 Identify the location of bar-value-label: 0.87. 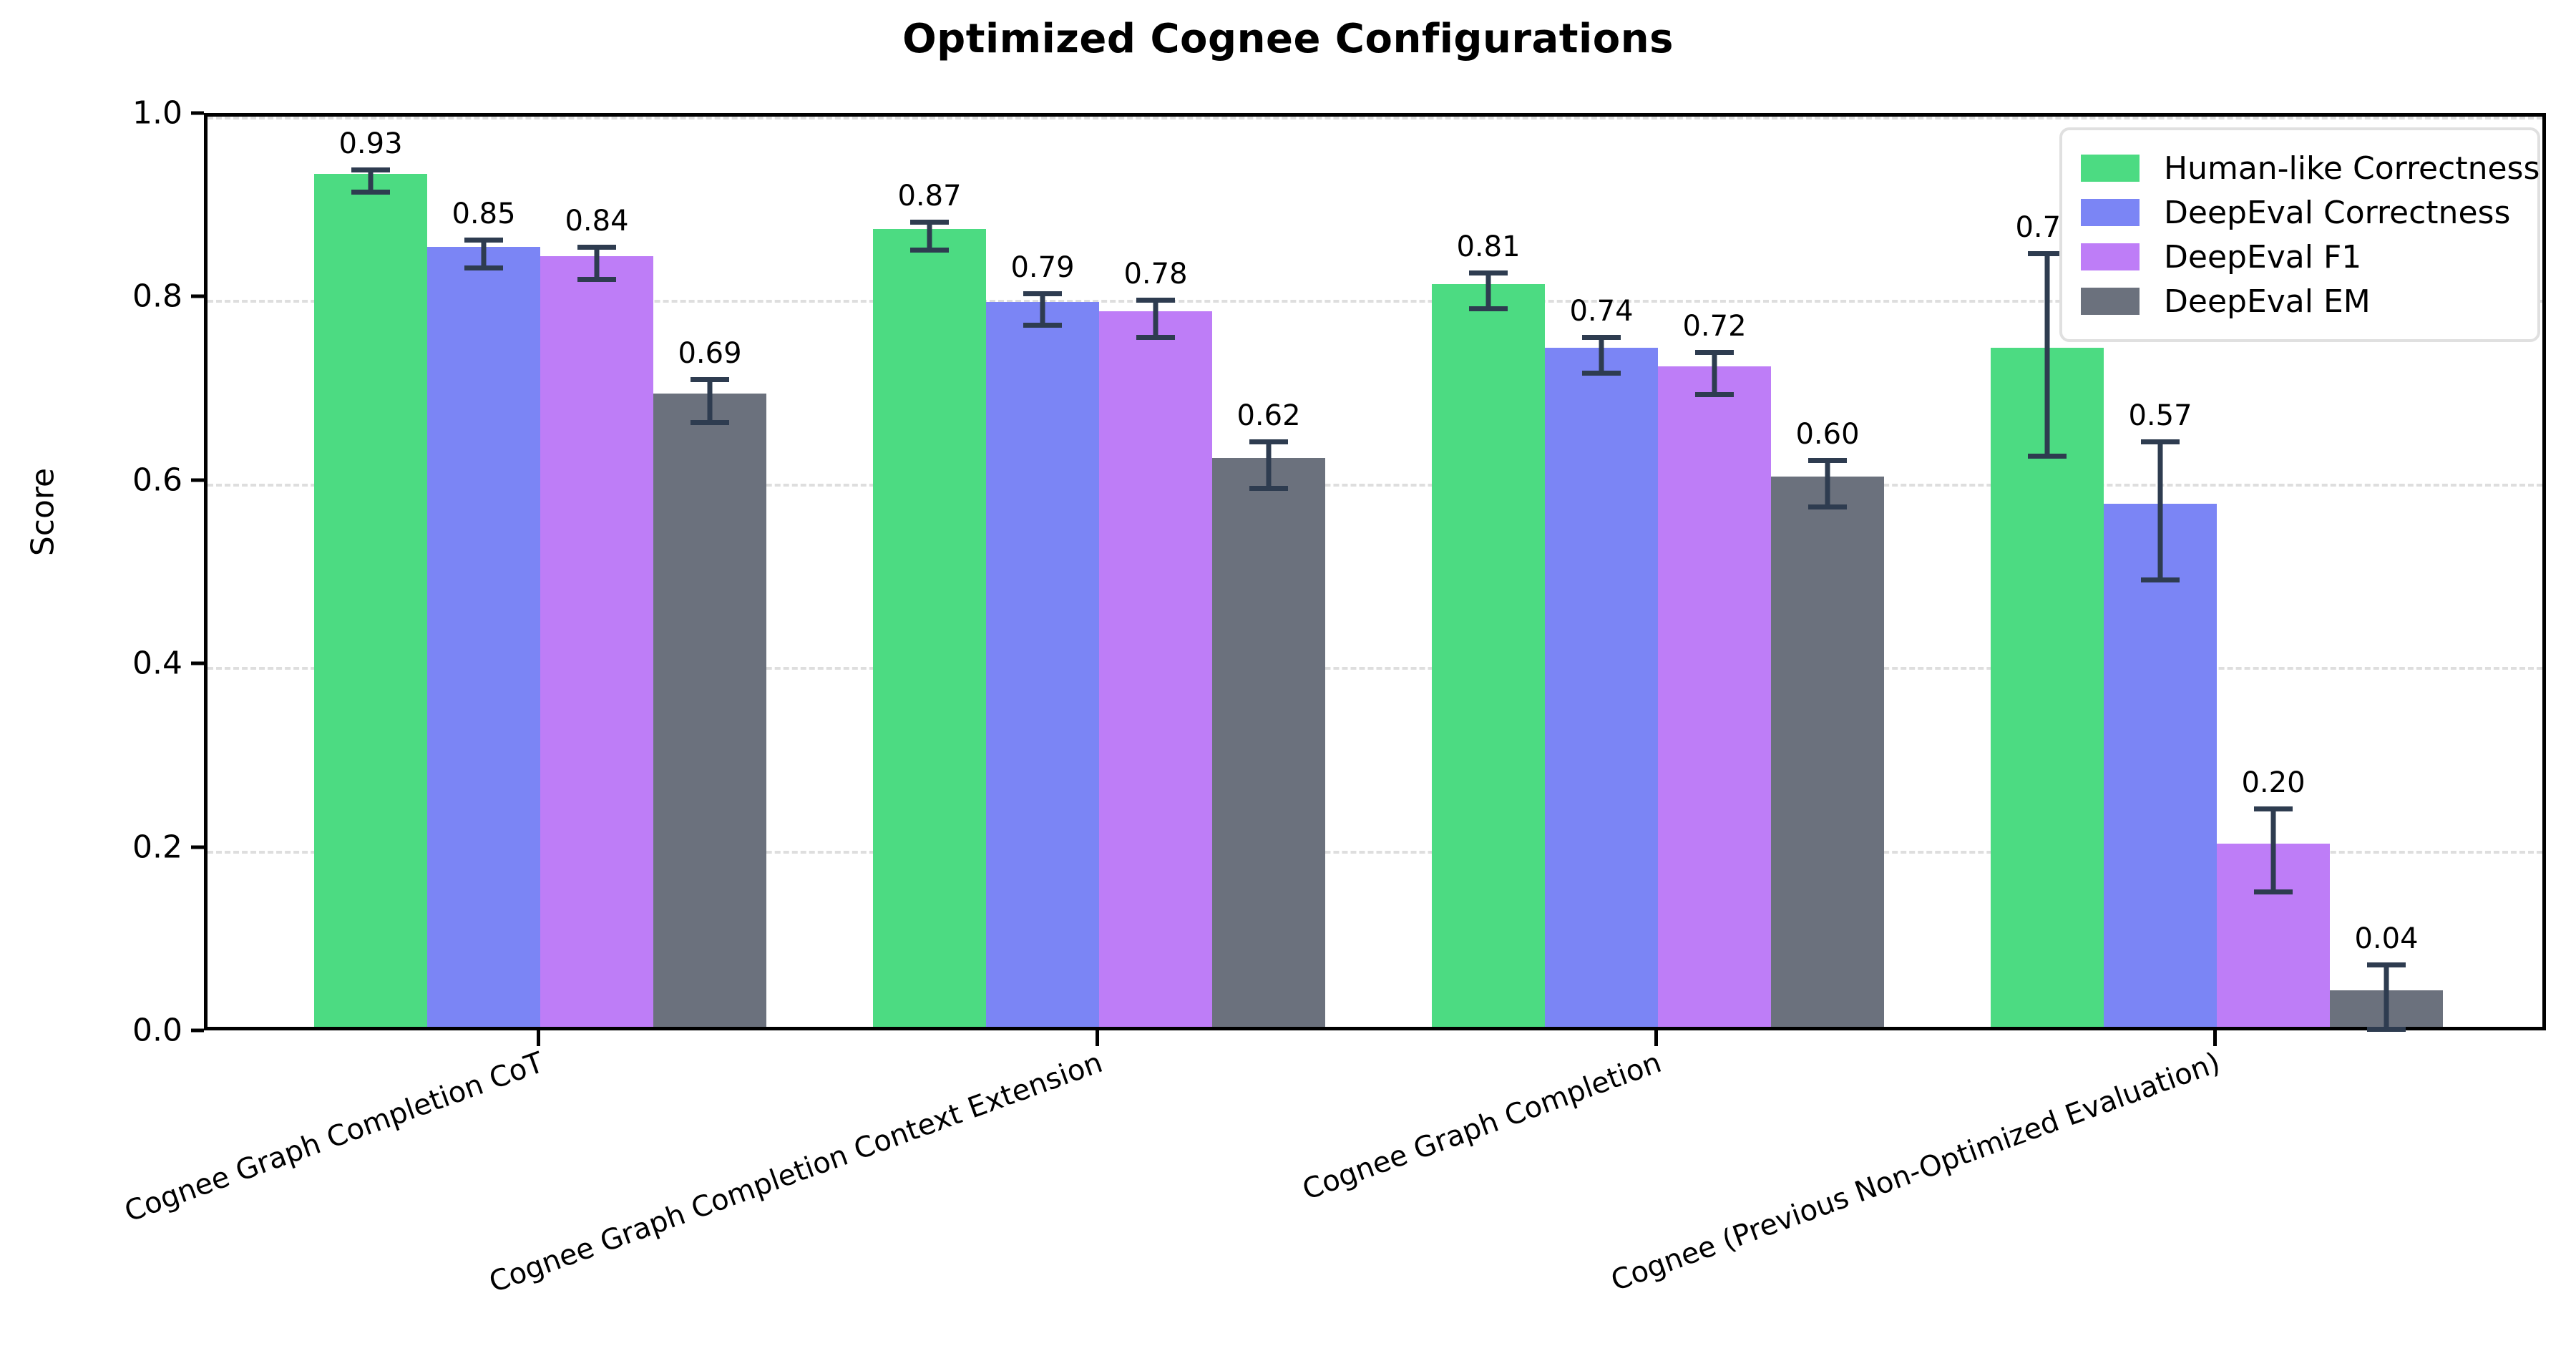
(929, 196).